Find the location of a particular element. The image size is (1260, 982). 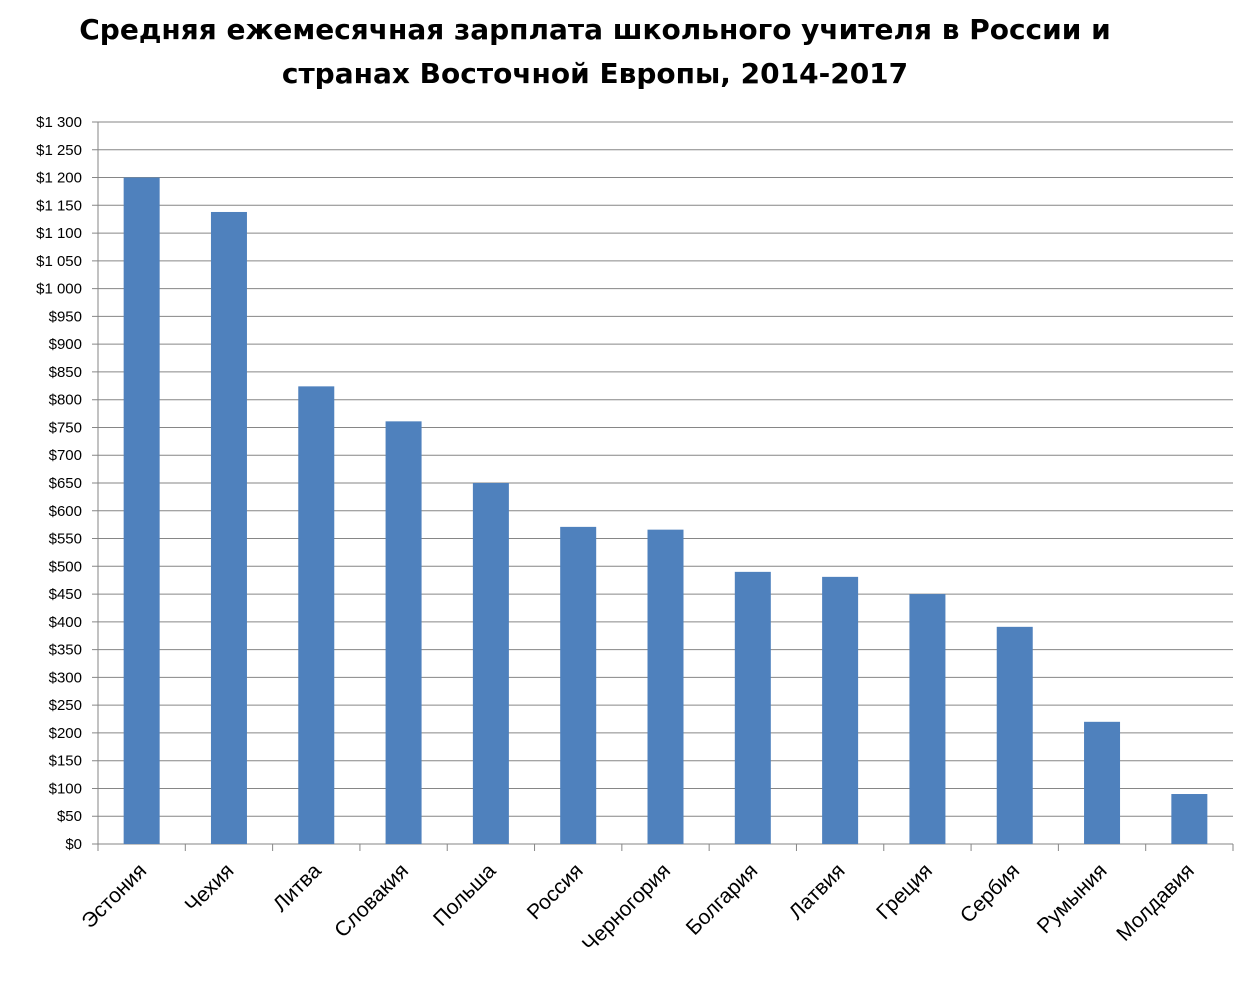

x-tick-label: Словакия is located at coordinates (371, 900).